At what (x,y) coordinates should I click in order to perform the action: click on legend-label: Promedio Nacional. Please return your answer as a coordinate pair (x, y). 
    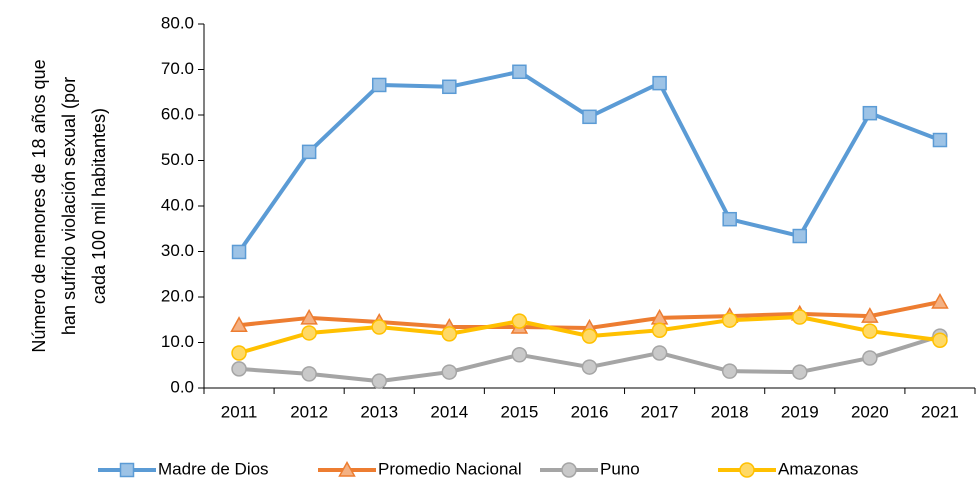
    Looking at the image, I should click on (450, 468).